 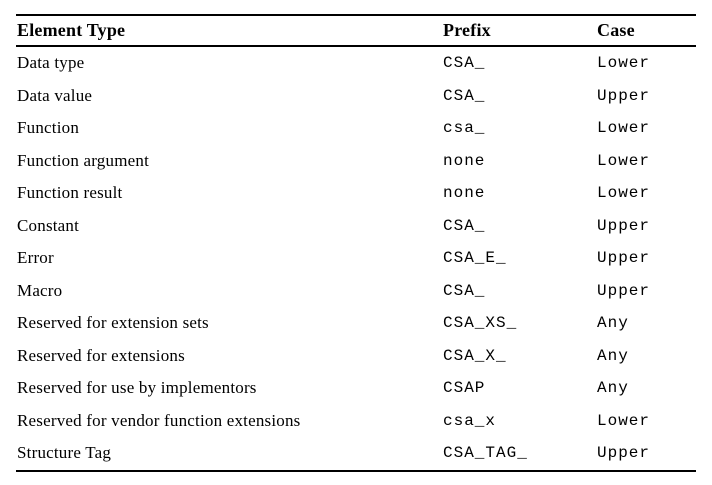 I want to click on cell-element-type: Structure Tag, so click(x=64, y=453).